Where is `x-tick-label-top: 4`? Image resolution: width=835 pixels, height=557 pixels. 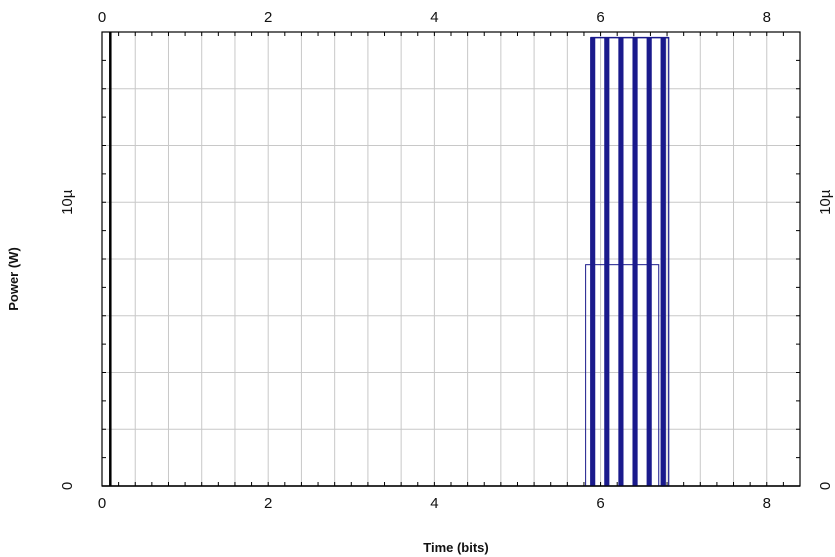 x-tick-label-top: 4 is located at coordinates (434, 17).